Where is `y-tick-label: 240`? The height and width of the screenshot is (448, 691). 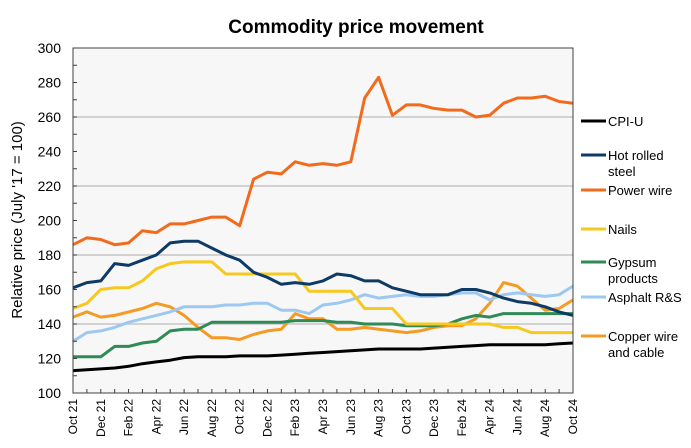 y-tick-label: 240 is located at coordinates (50, 152).